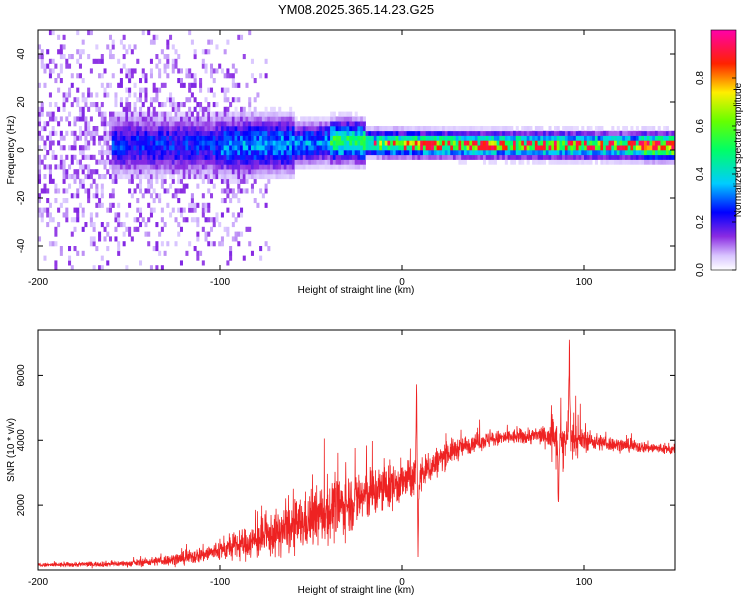 This screenshot has height=600, width=750. Describe the element at coordinates (356, 590) in the screenshot. I see `snr-x-label: Height of straight line (km)` at that location.